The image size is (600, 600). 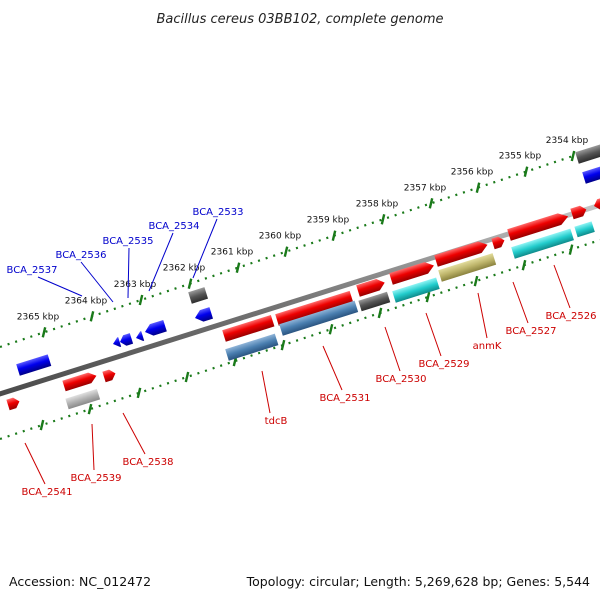 What do you see at coordinates (487, 346) in the screenshot?
I see `gene-label-forward: anmK` at bounding box center [487, 346].